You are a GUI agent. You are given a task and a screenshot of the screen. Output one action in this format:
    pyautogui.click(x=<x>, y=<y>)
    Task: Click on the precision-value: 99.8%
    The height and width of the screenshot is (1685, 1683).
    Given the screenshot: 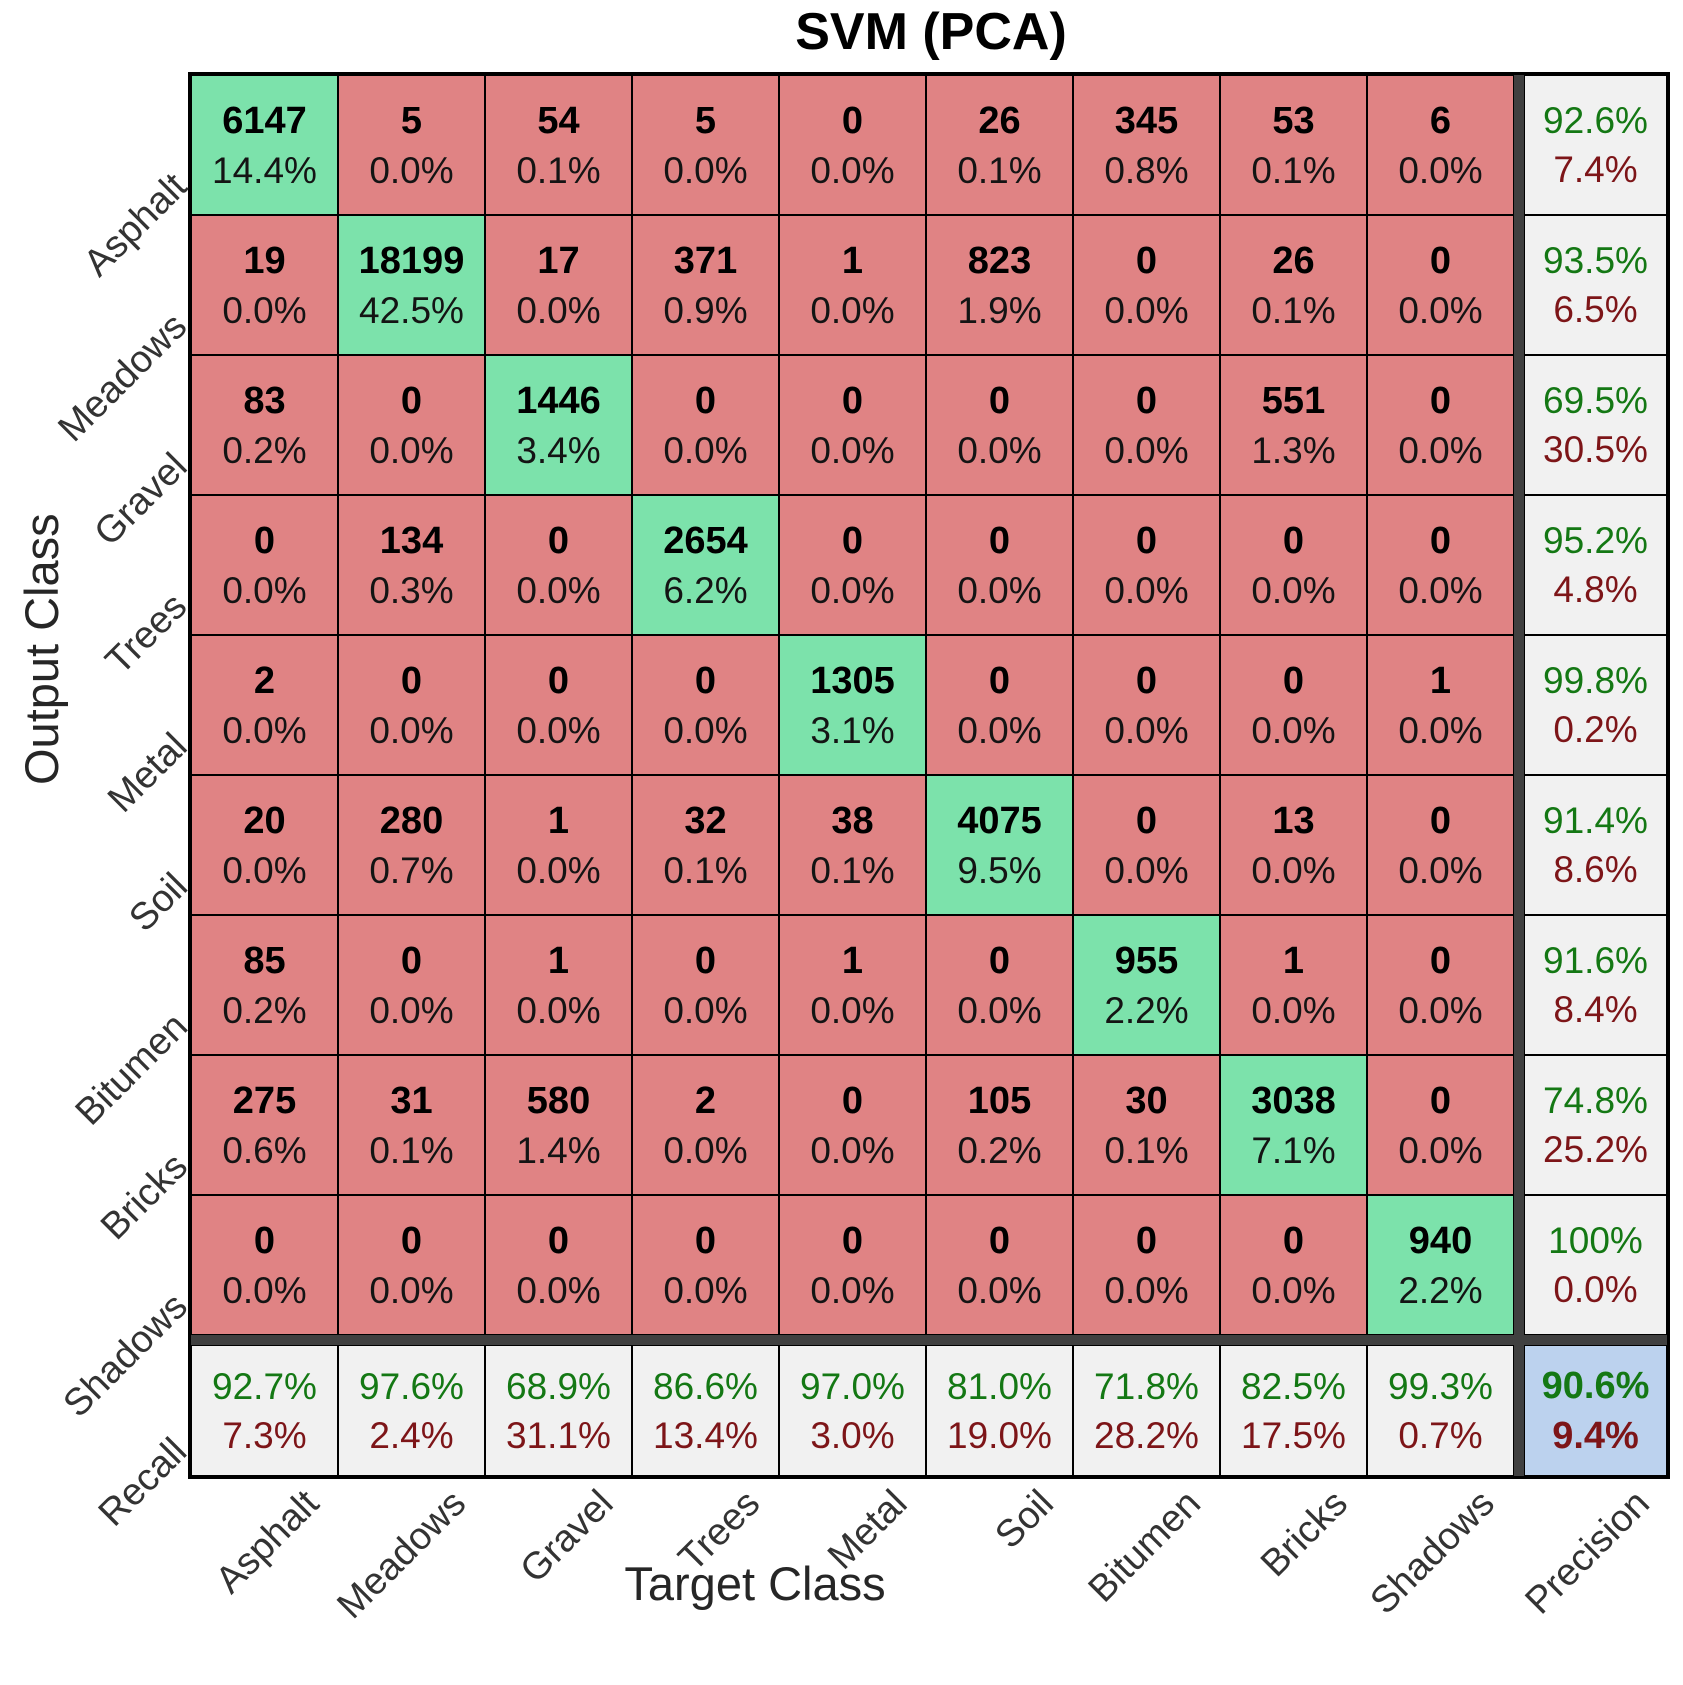 What is the action you would take?
    pyautogui.click(x=1595, y=680)
    